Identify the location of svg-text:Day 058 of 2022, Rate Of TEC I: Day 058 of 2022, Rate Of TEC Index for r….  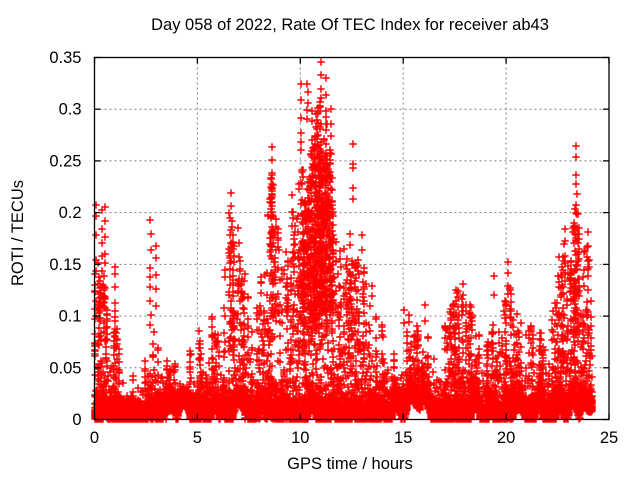
(350, 25).